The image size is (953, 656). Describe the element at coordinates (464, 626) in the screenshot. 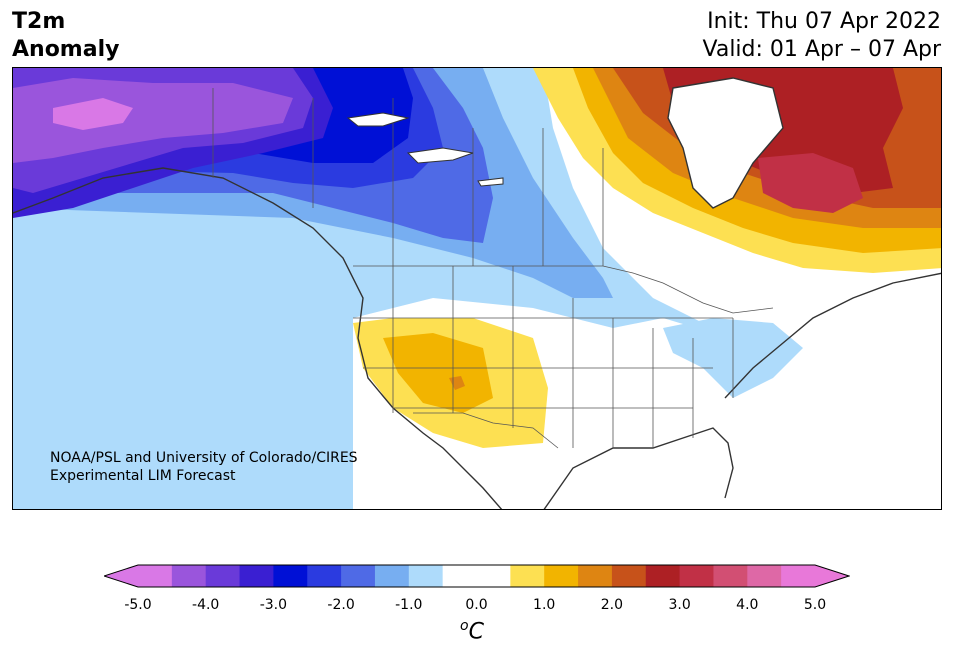

I see `unit-degree: o` at that location.